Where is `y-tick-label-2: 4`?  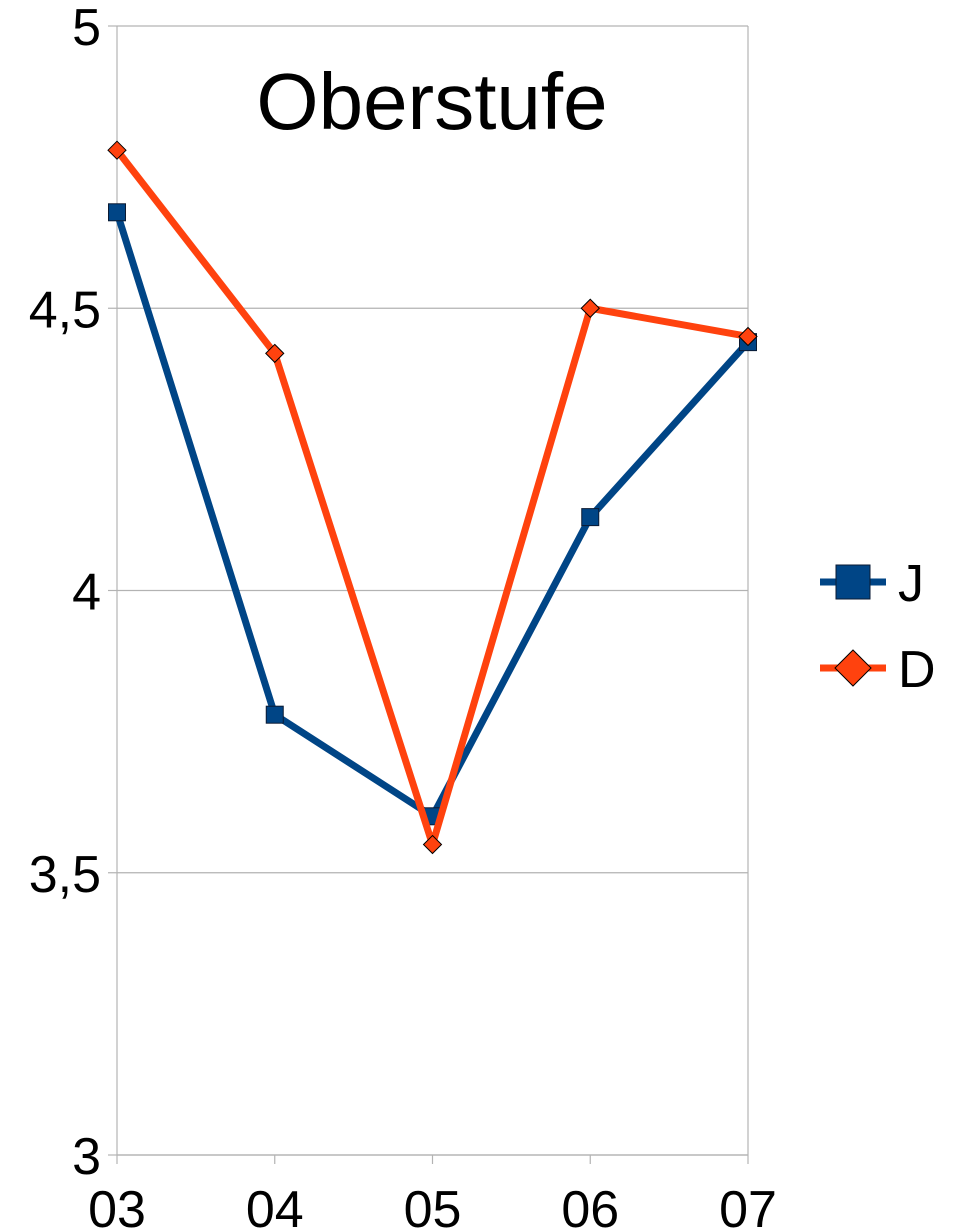
y-tick-label-2: 4 is located at coordinates (86, 593).